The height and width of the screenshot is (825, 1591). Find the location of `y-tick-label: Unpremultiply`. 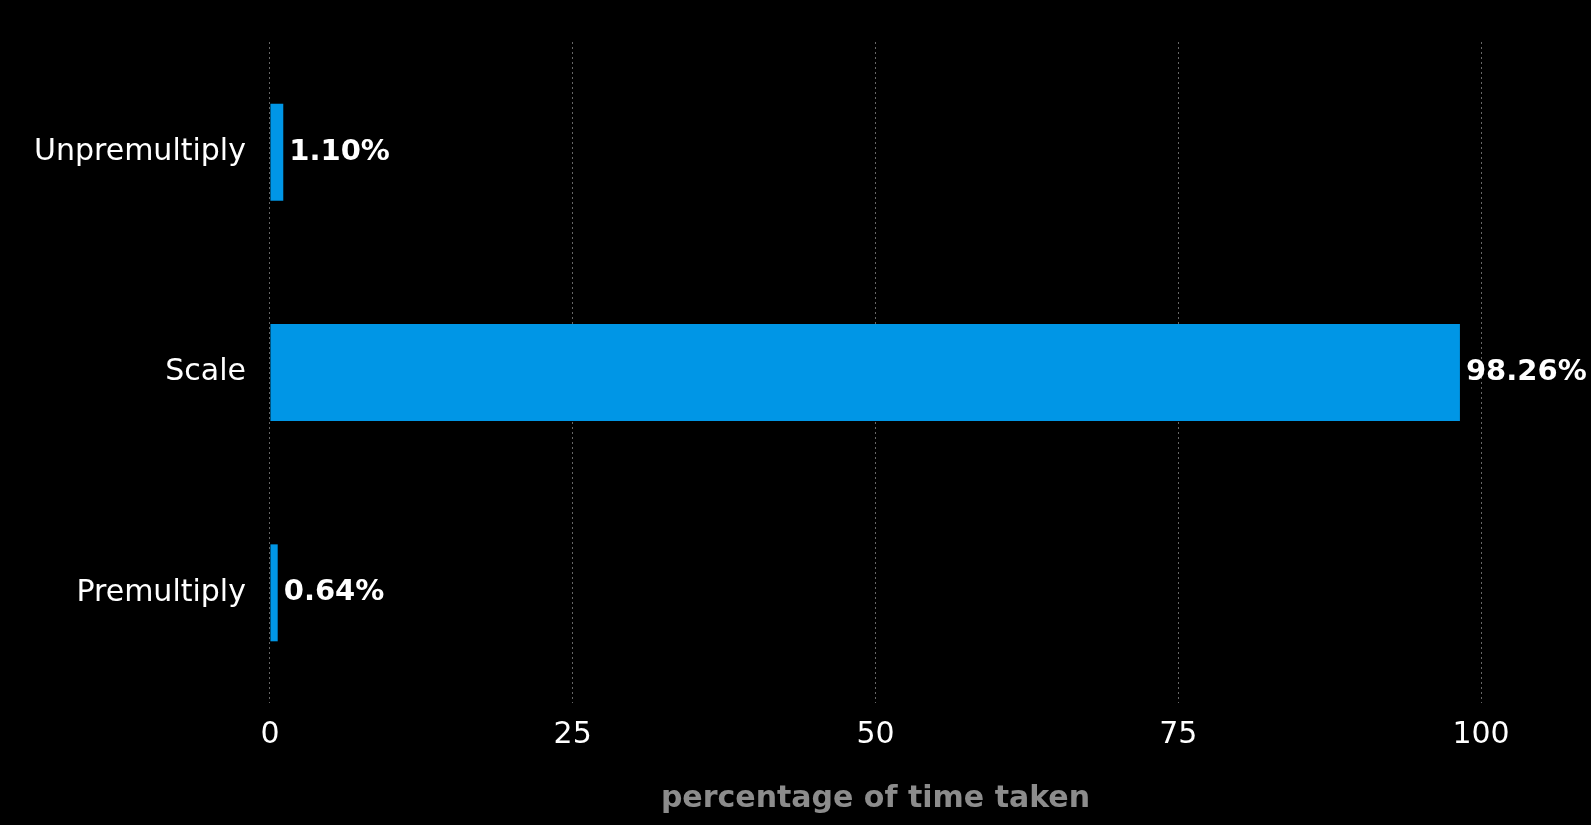

y-tick-label: Unpremultiply is located at coordinates (140, 149).